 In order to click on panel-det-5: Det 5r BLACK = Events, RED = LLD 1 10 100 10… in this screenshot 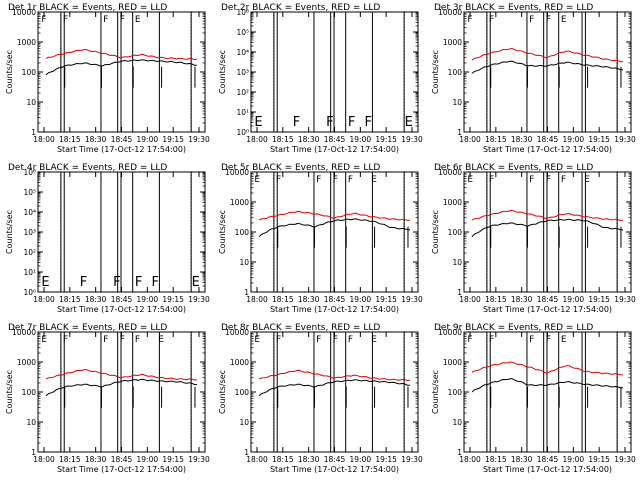, I will do `click(320, 238)`.